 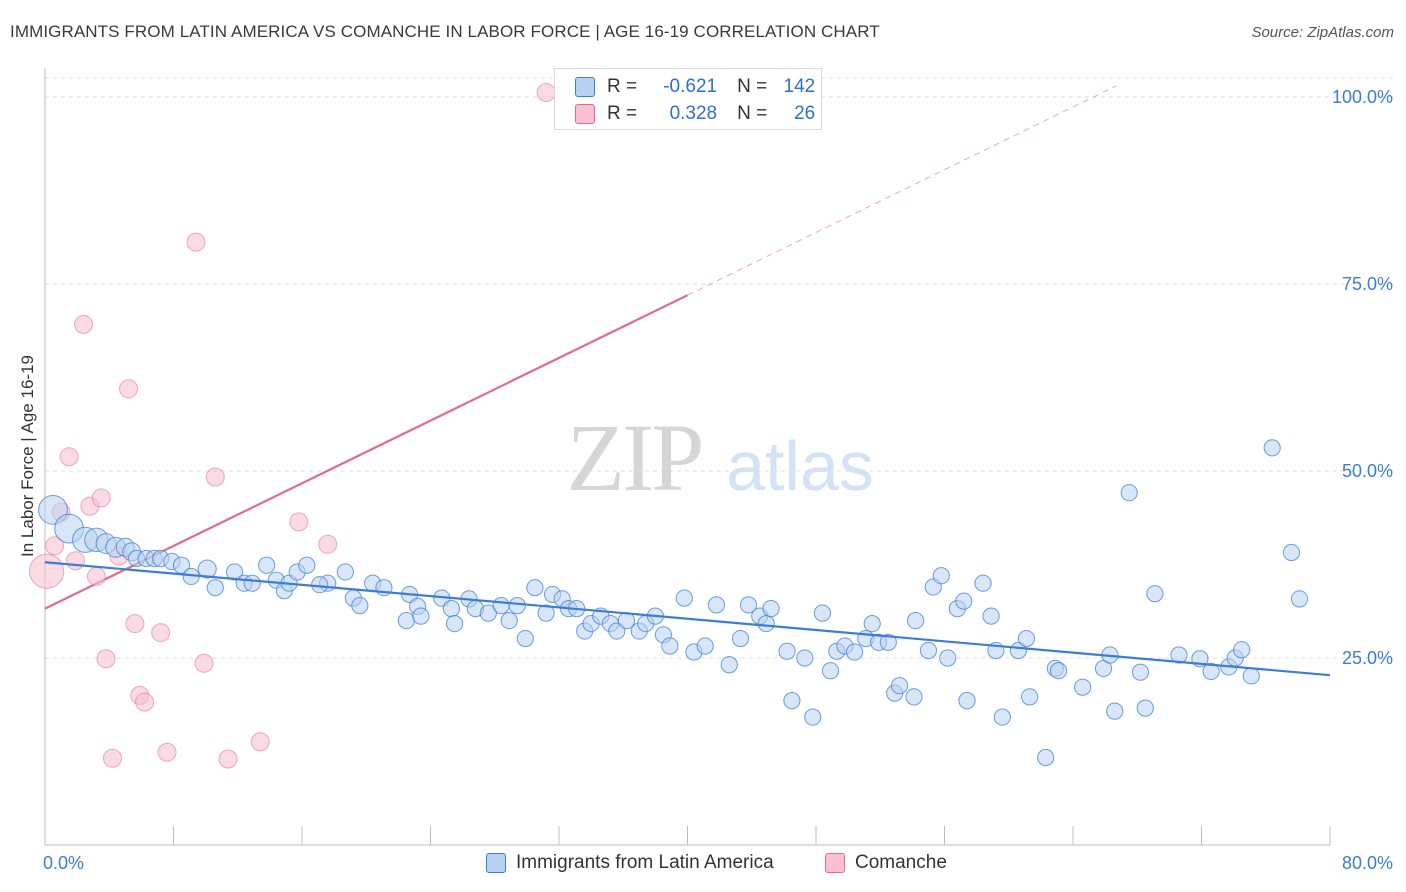 What do you see at coordinates (901, 862) in the screenshot?
I see `legend-label: Comanche` at bounding box center [901, 862].